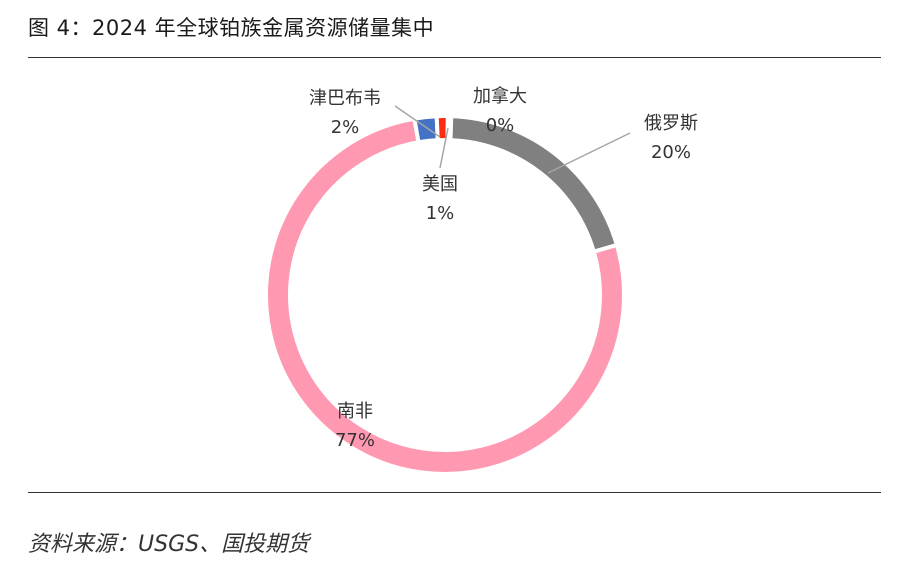 This screenshot has height=570, width=922. I want to click on data-label-percent-0: 20%, so click(671, 152).